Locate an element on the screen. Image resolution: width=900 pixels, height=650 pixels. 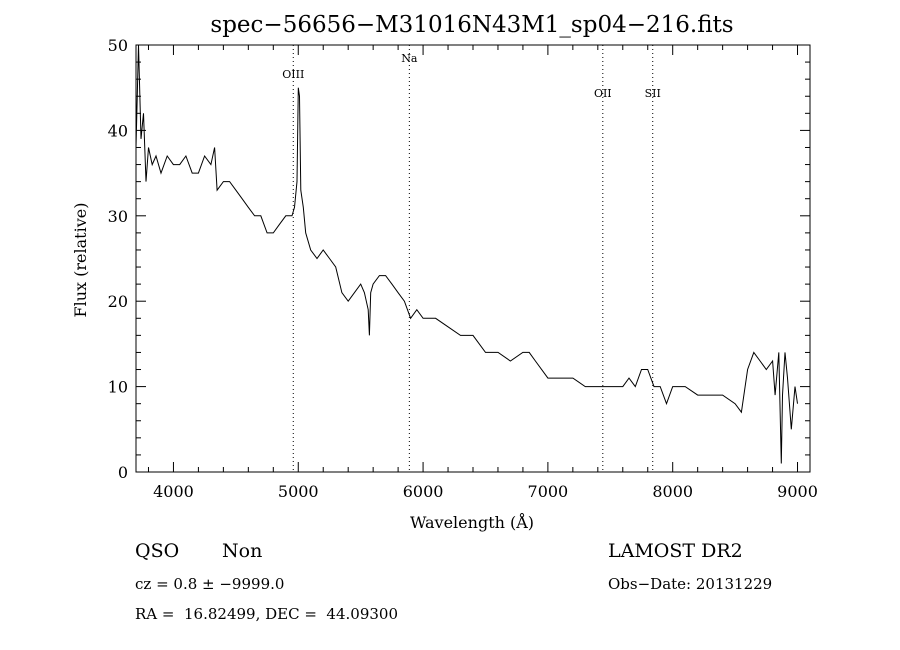
x-tick-label: 9000 is located at coordinates (797, 491).